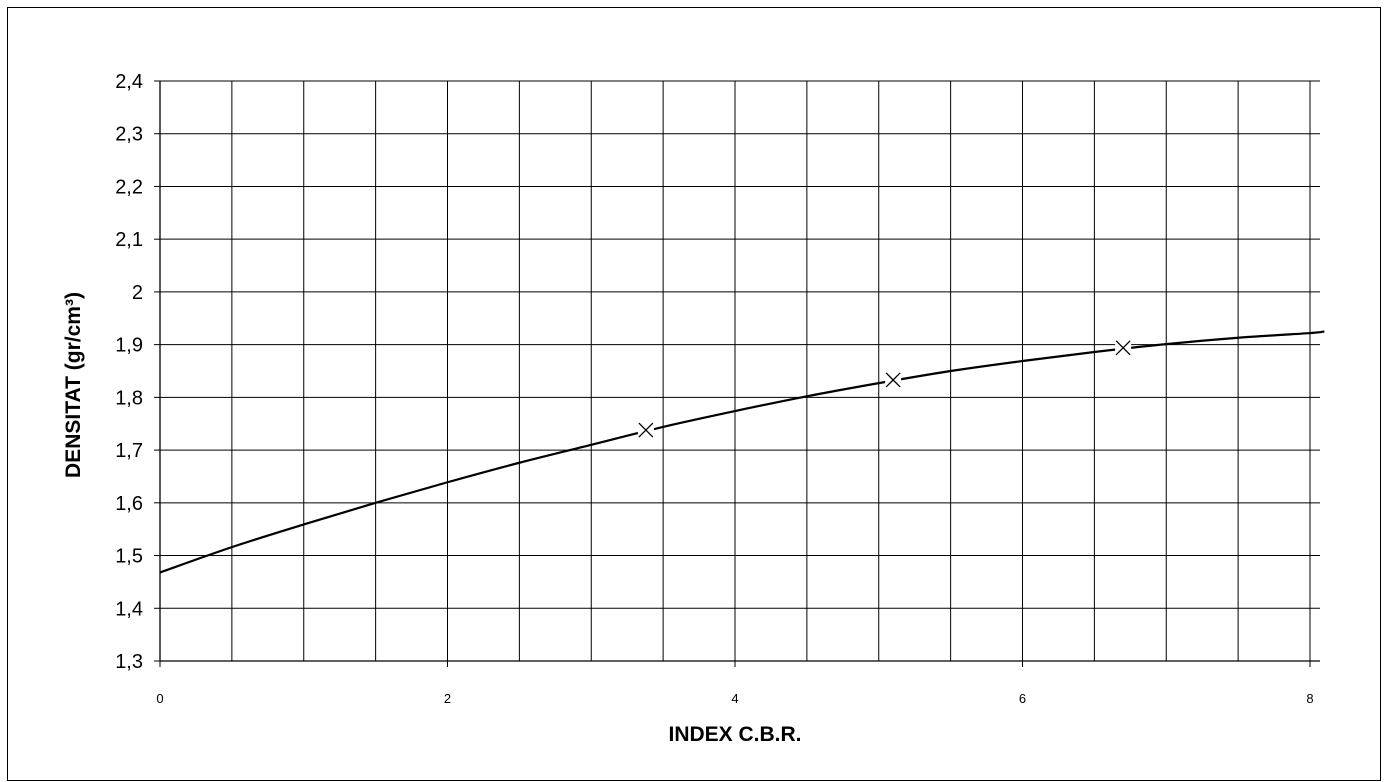 The height and width of the screenshot is (782, 1387). I want to click on y-tick-label: 1,3, so click(129, 662).